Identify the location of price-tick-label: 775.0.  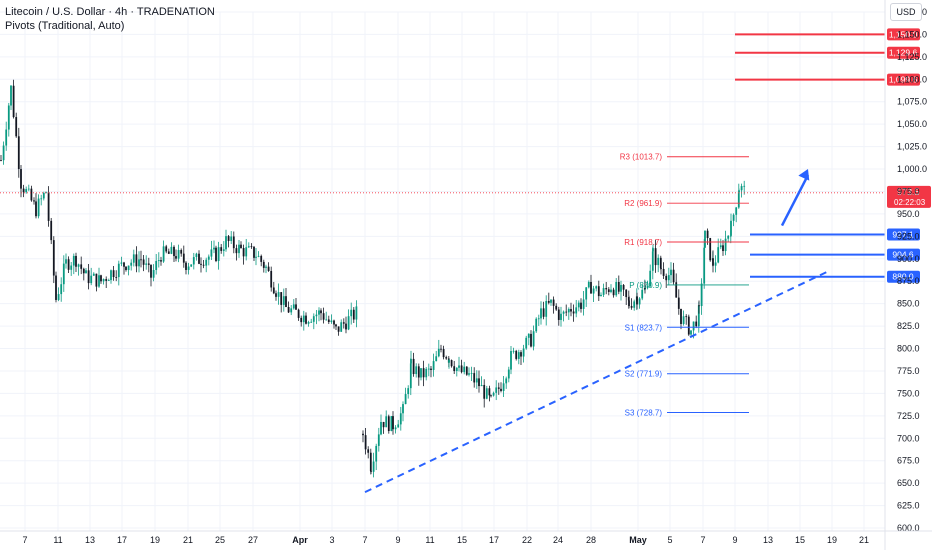
(908, 371).